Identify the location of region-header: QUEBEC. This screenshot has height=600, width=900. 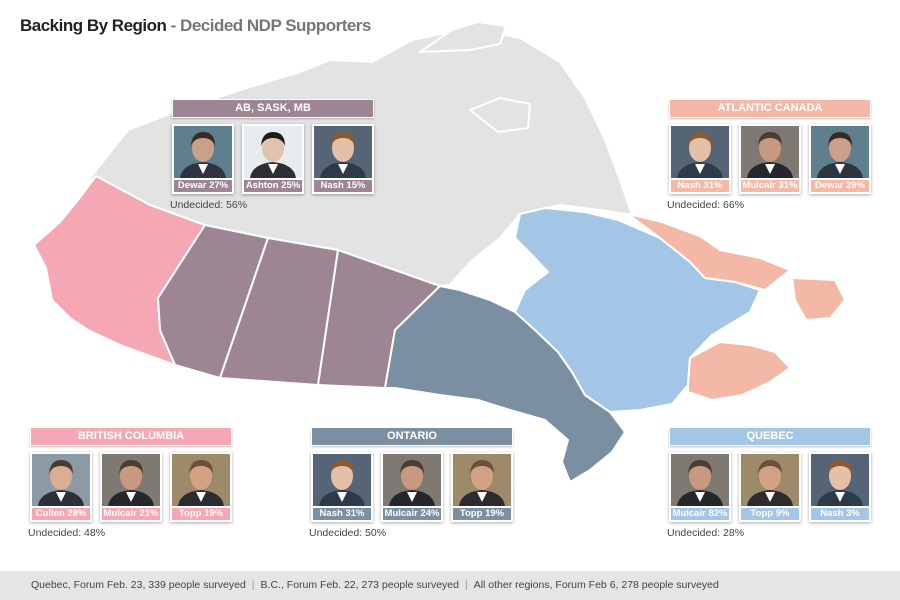
(770, 436).